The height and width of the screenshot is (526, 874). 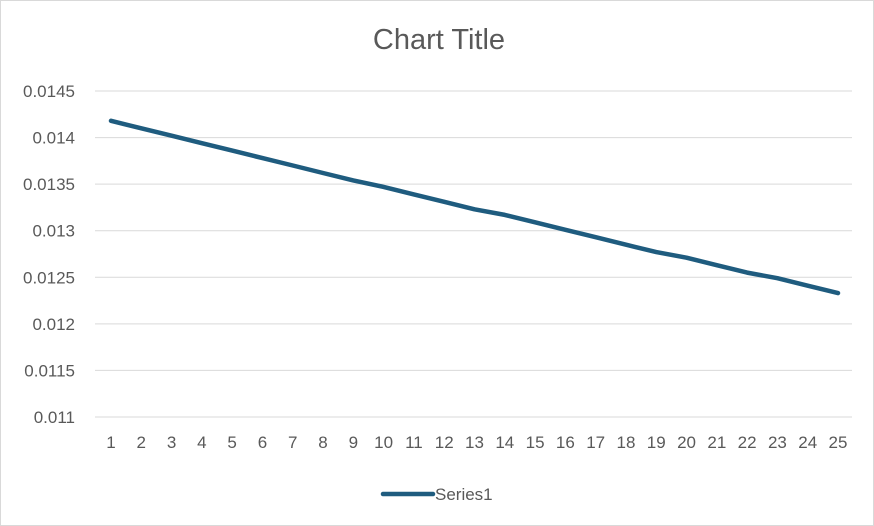 I want to click on legend-label: Series1, so click(x=464, y=494).